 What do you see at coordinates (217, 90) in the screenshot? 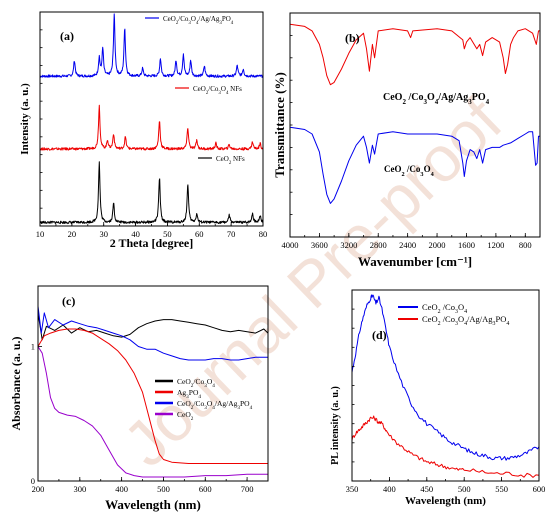
I see `legend-label: CeO2/Co3O4 NFs` at bounding box center [217, 90].